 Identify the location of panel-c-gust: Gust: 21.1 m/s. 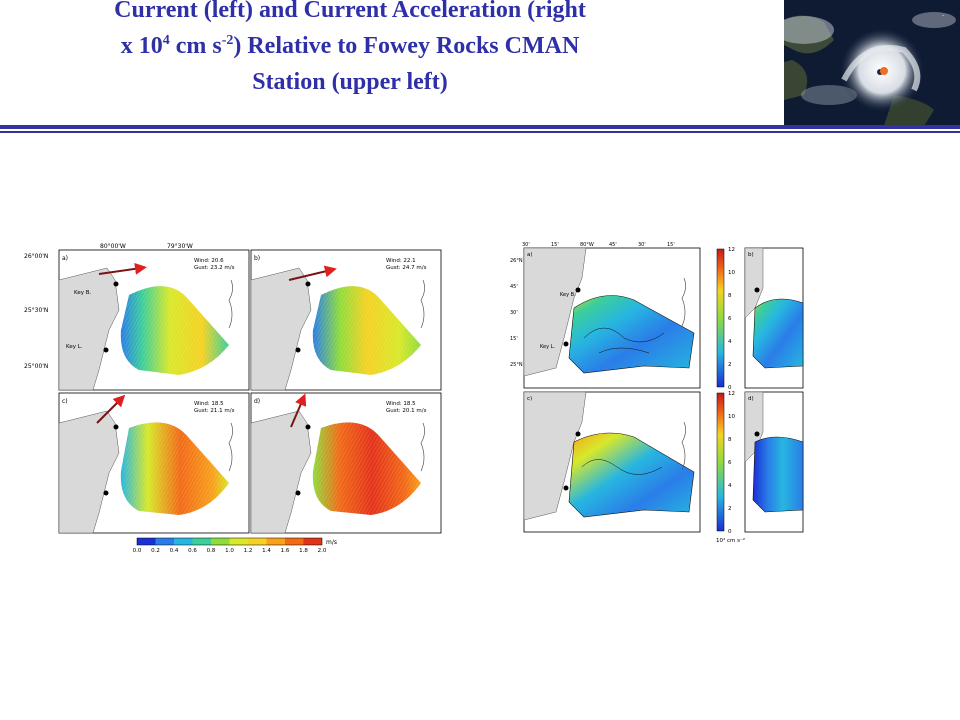
(214, 411).